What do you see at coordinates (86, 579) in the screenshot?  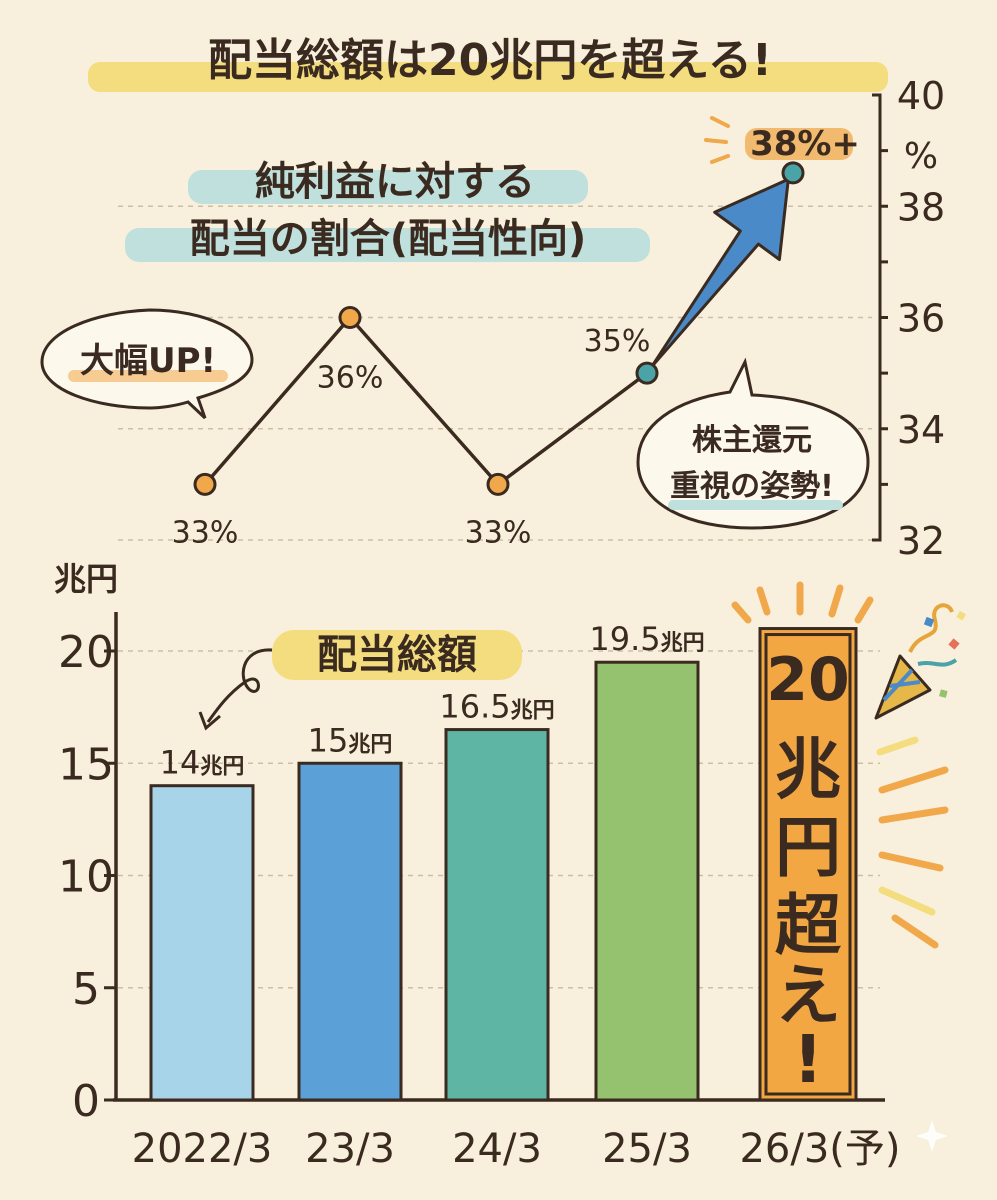 I see `bar-y-unit-label: 兆円` at bounding box center [86, 579].